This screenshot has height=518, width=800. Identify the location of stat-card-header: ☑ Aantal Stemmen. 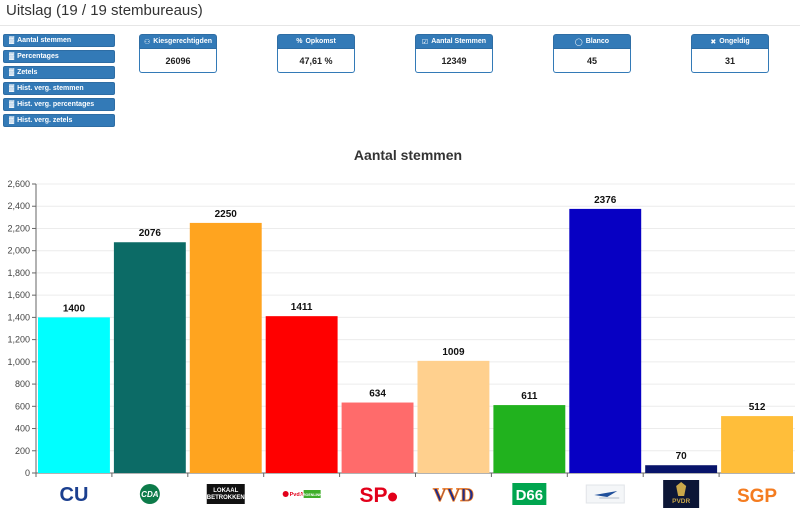
(454, 41).